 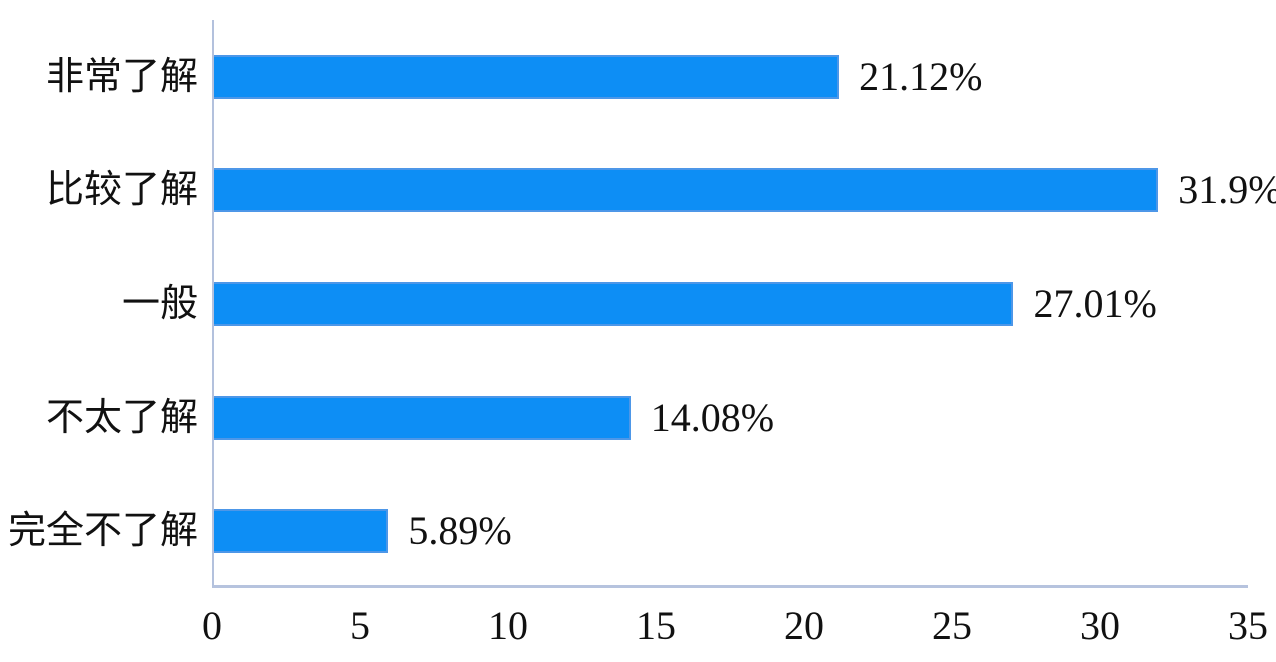 I want to click on category-label: 非常了解, so click(x=121, y=76).